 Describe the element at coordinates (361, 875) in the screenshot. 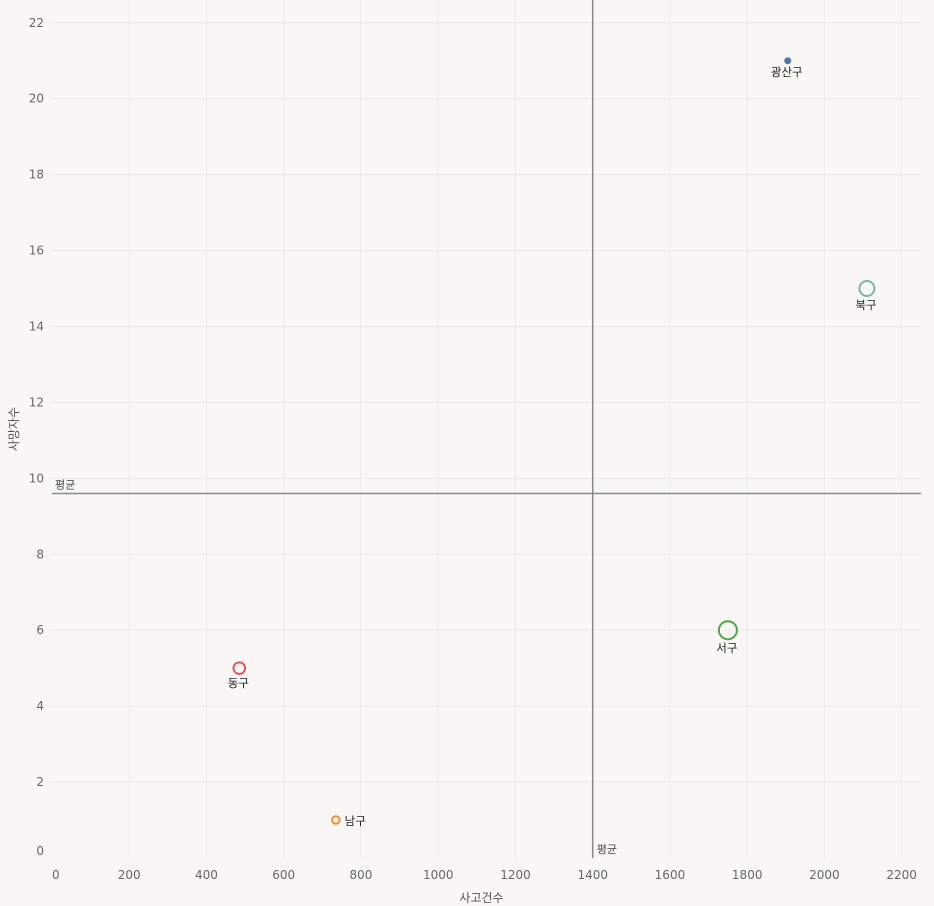

I see `x-tick-label: 800` at that location.